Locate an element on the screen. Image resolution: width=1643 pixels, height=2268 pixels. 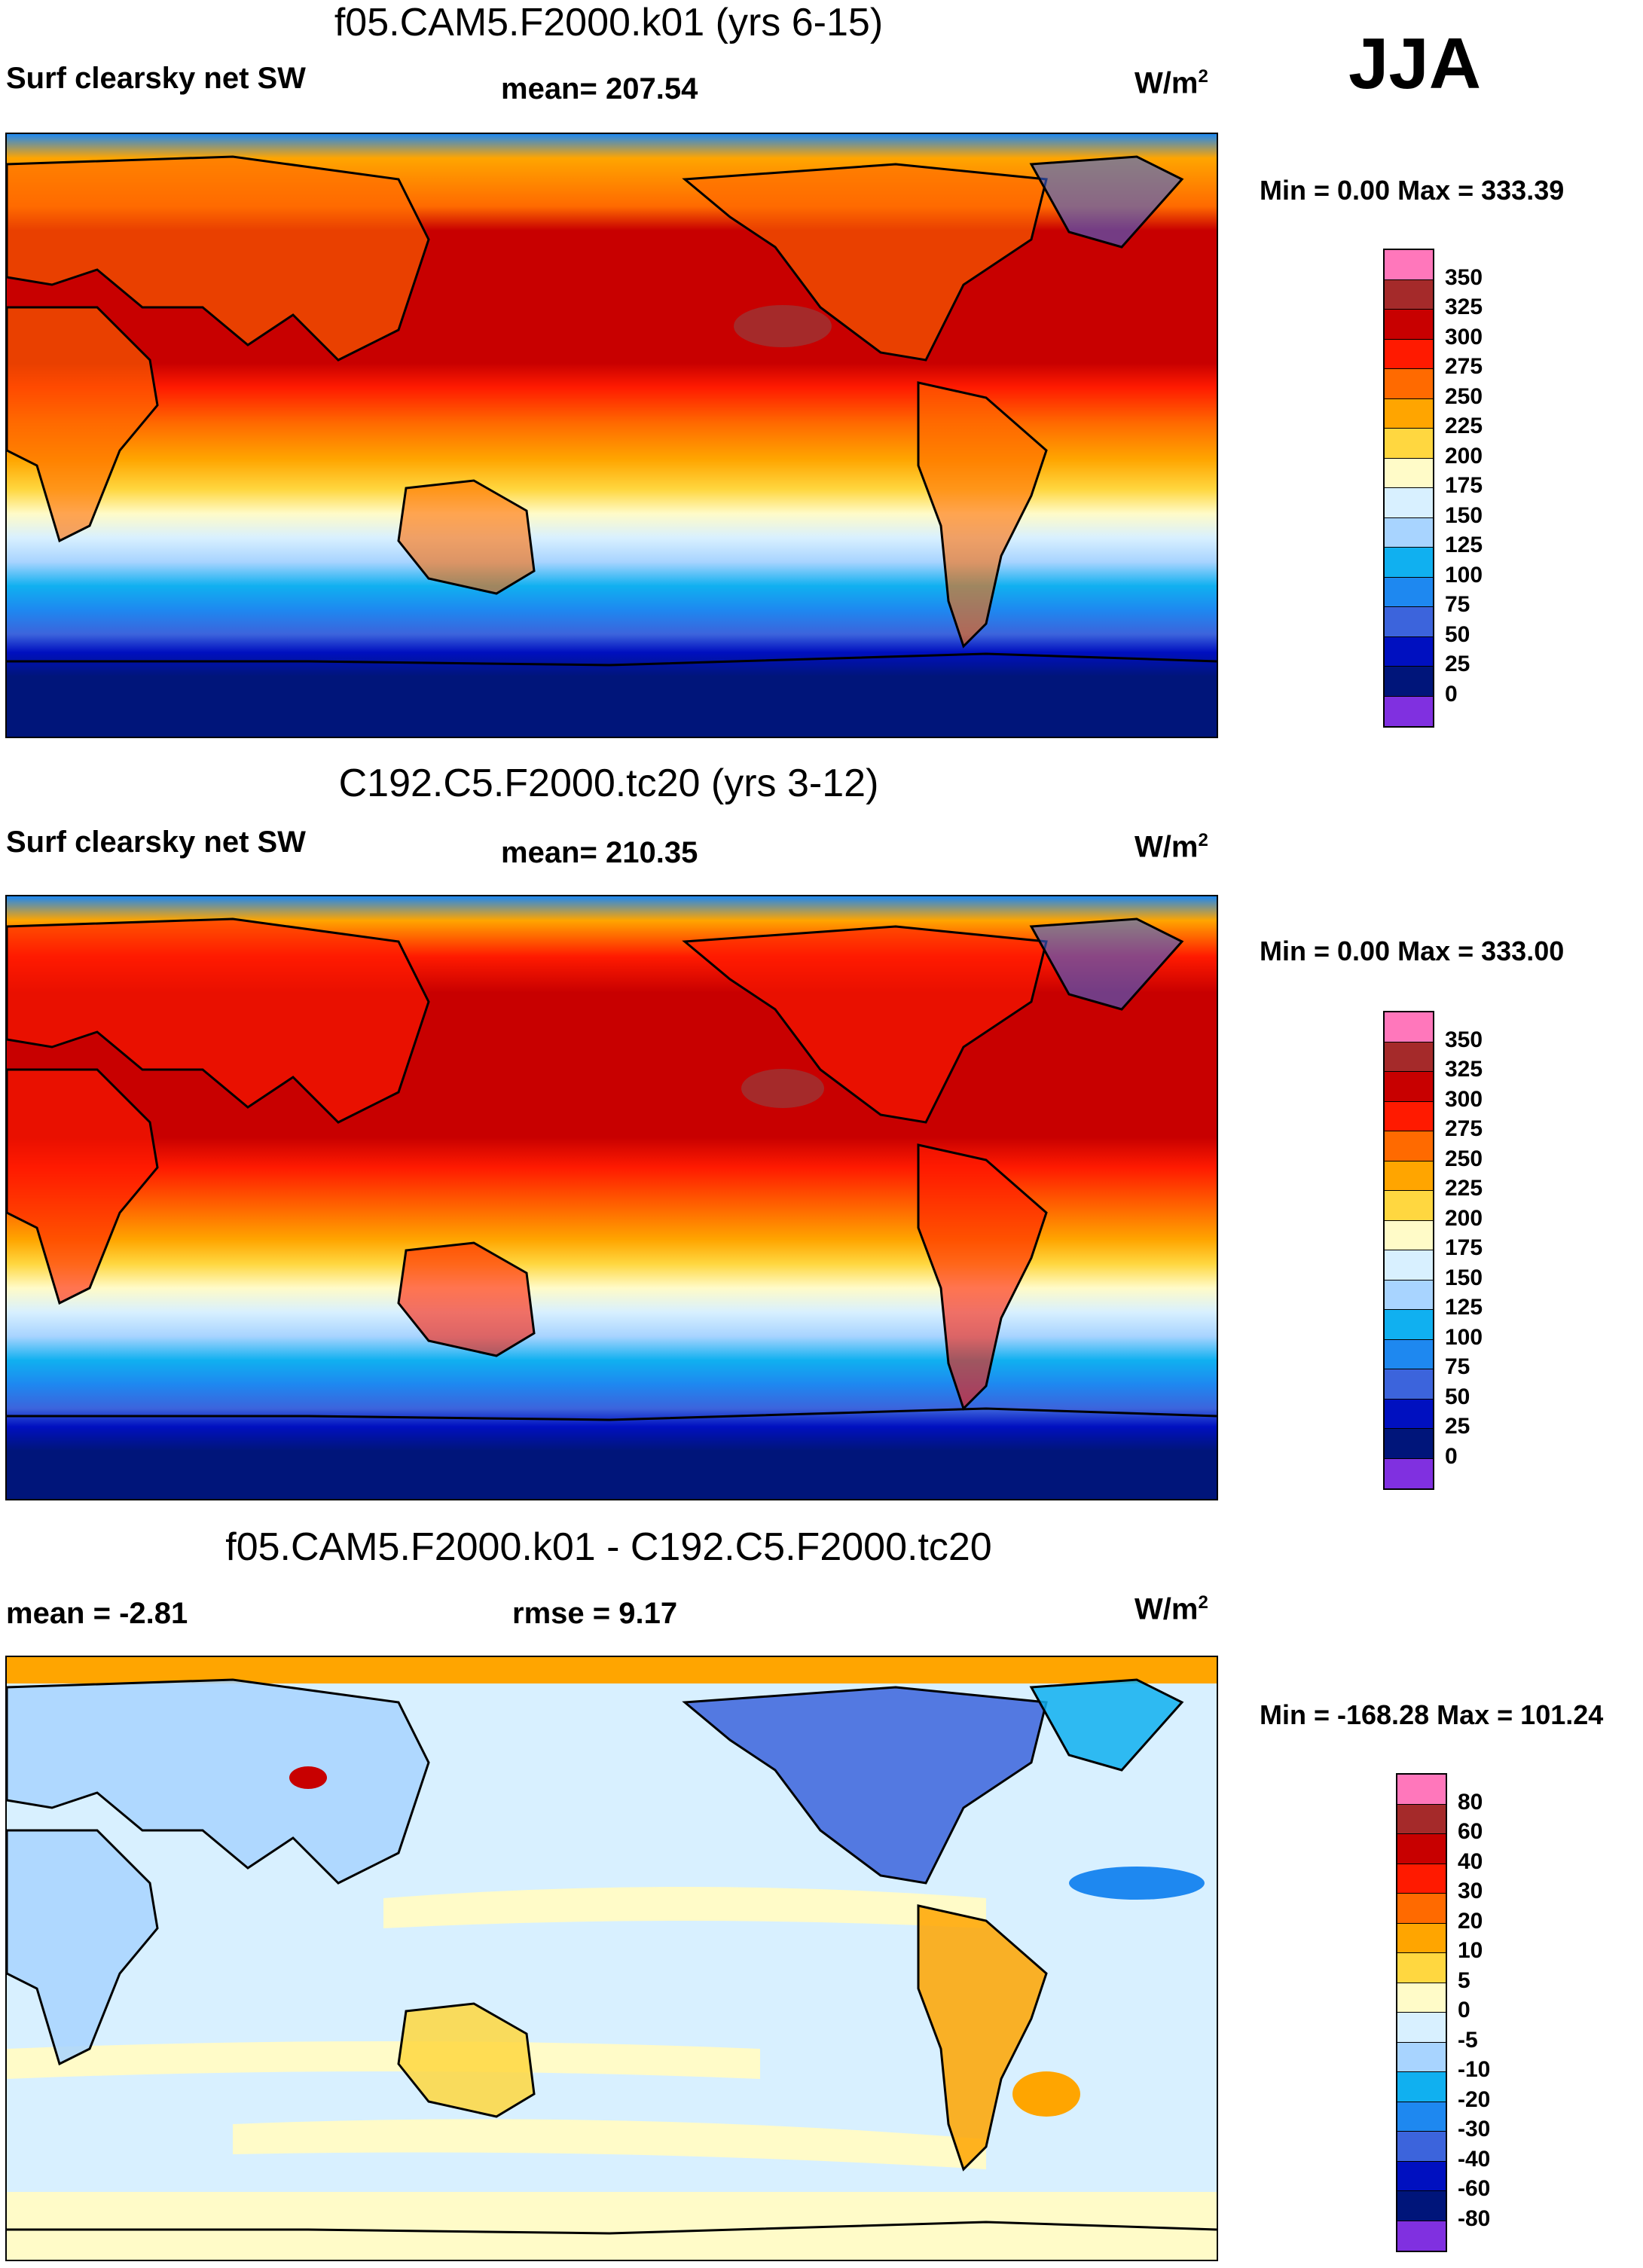
panel-1-greenland is located at coordinates (1106, 202).